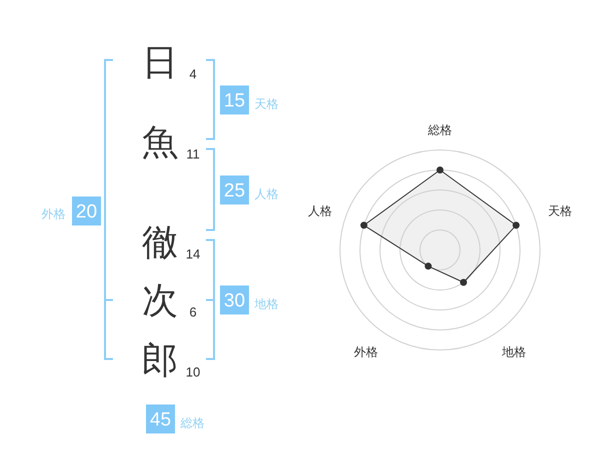  Describe the element at coordinates (560, 211) in the screenshot. I see `spoke-label: 天格` at that location.